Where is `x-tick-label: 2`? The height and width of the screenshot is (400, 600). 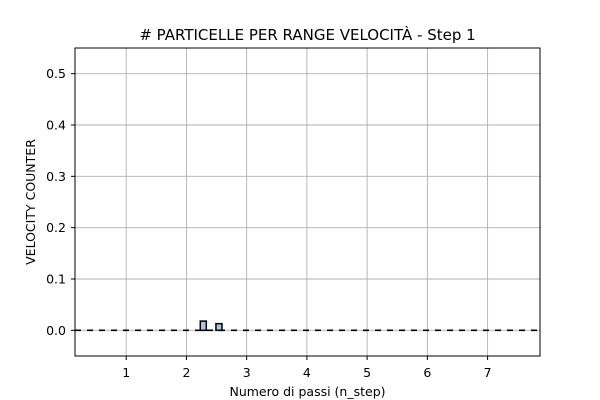
x-tick-label: 2 is located at coordinates (186, 372).